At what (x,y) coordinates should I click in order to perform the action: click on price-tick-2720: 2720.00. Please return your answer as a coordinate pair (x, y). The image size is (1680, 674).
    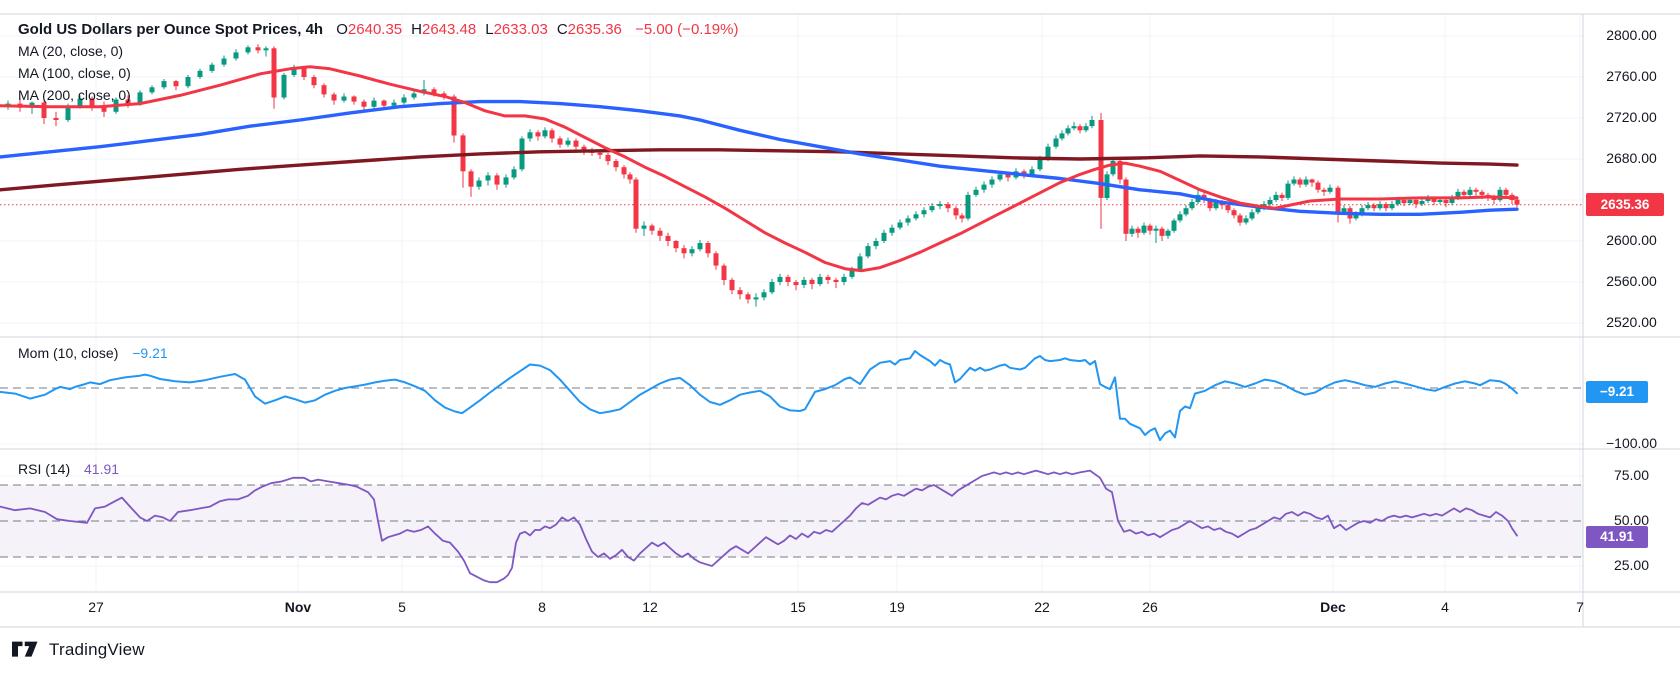
    Looking at the image, I should click on (1631, 117).